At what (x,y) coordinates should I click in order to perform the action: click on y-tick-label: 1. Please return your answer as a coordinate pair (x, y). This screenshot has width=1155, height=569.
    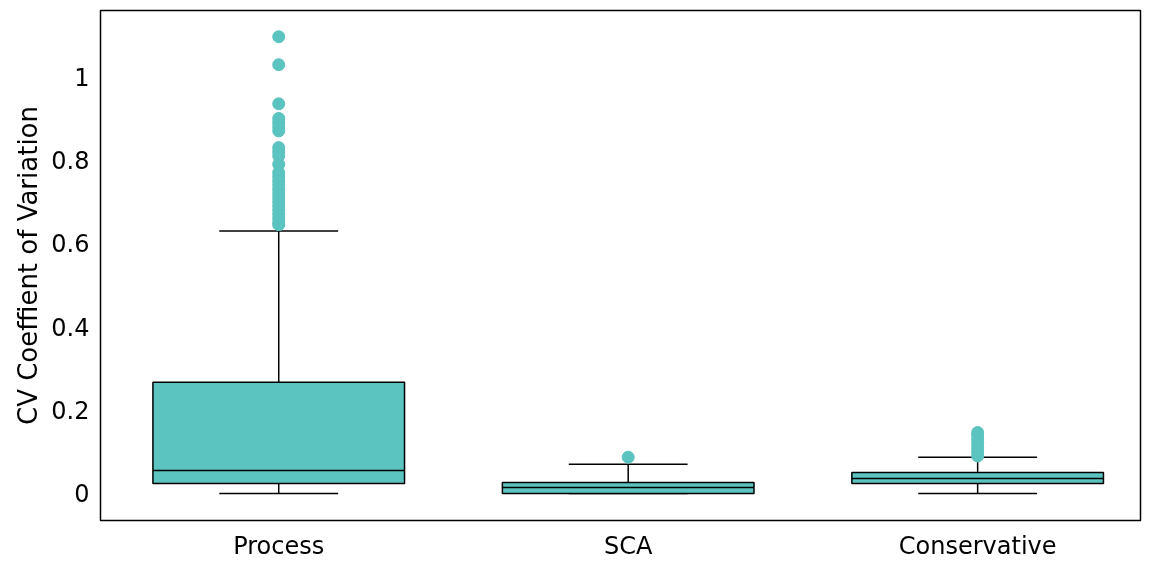
    Looking at the image, I should click on (82, 77).